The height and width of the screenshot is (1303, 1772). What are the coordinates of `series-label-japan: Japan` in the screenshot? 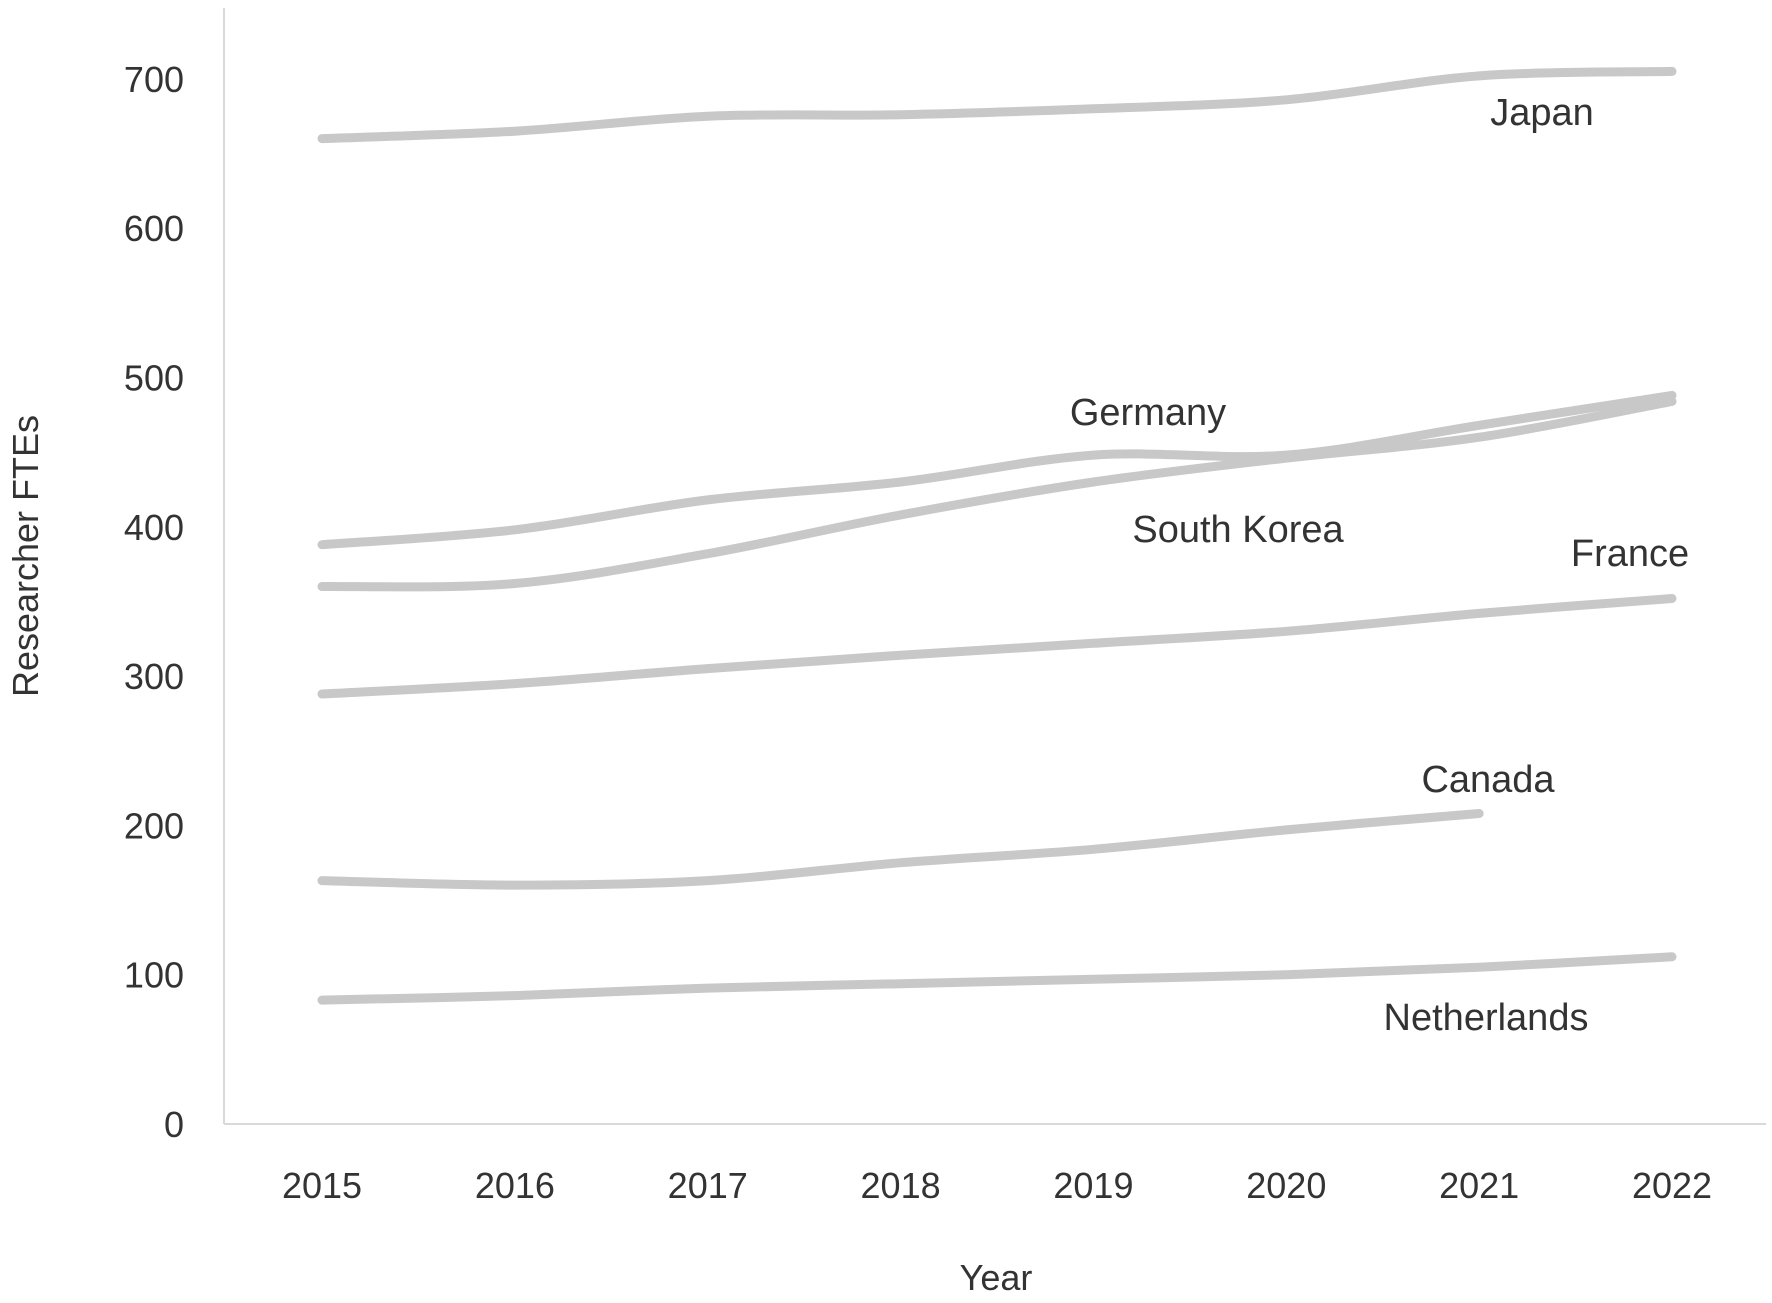 It's located at (1542, 113).